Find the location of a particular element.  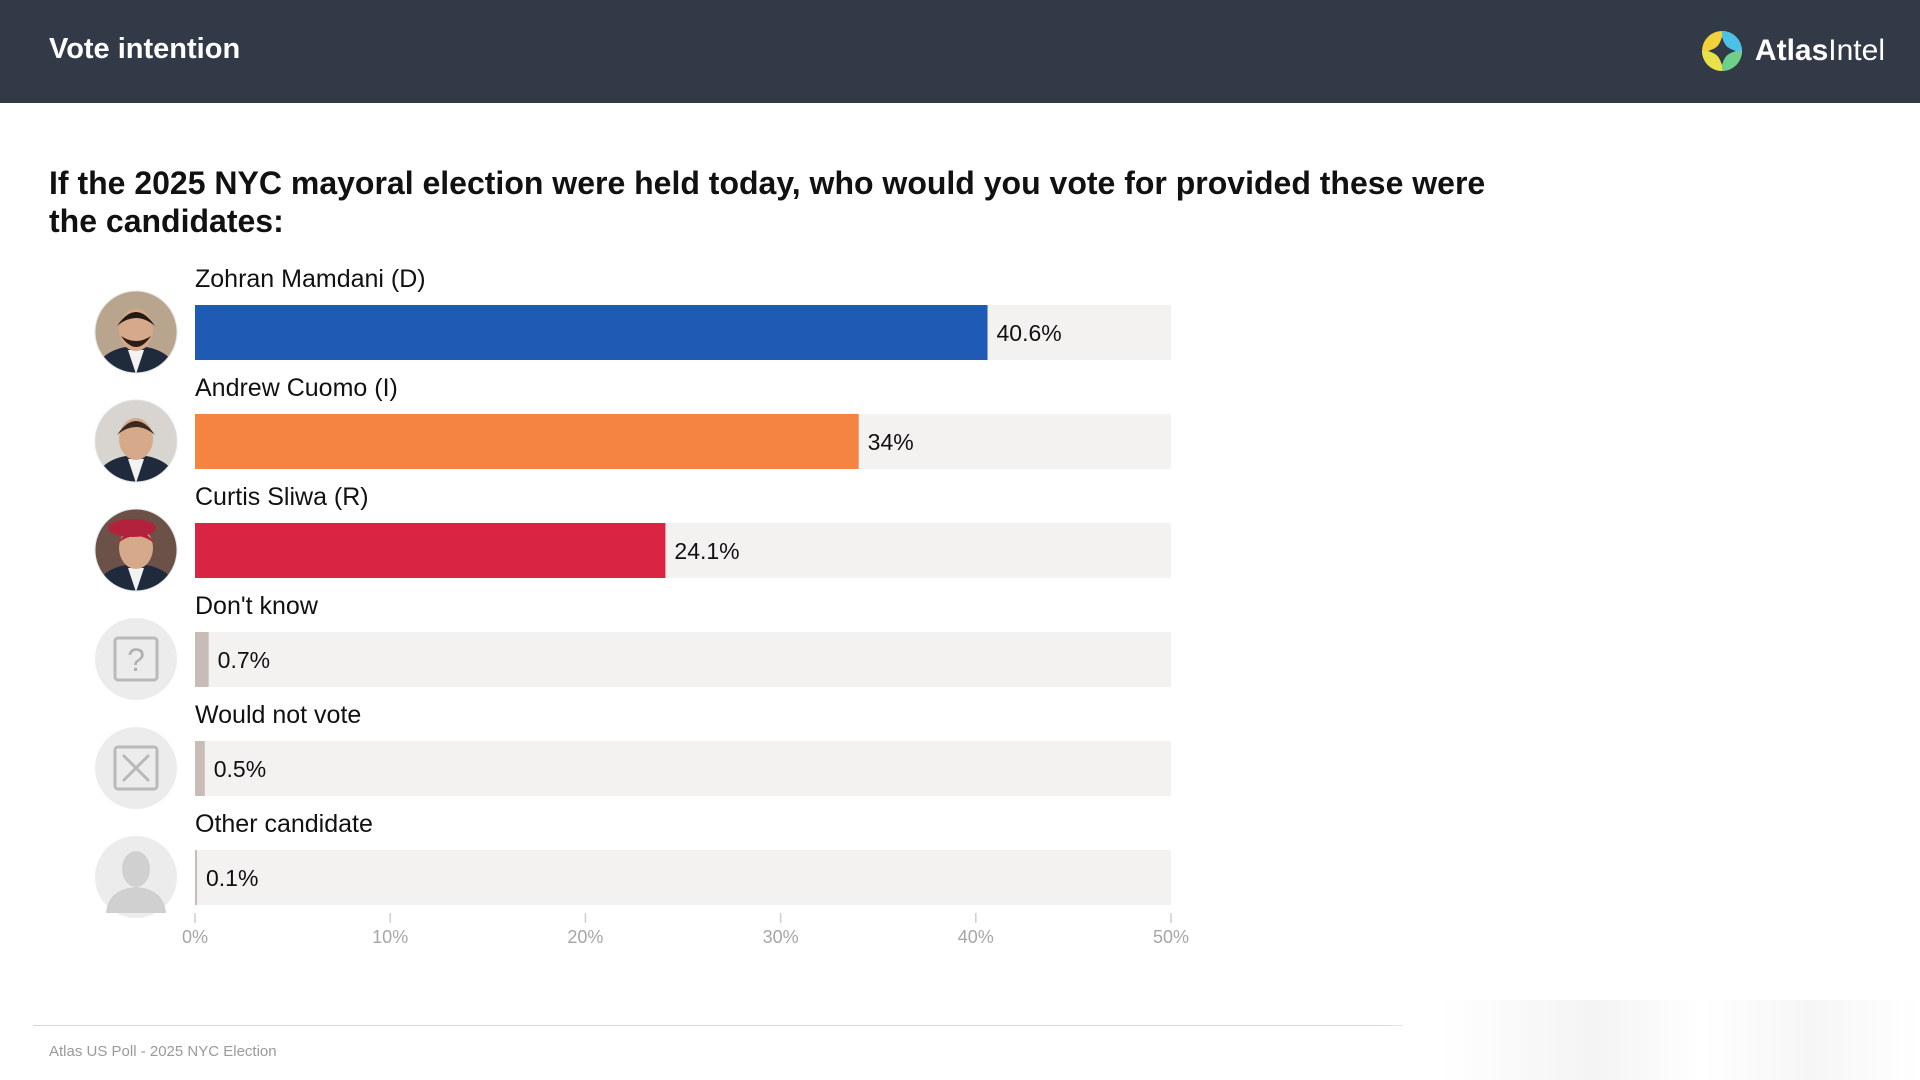

category-label: Zohran Mamdani (D) is located at coordinates (310, 279).